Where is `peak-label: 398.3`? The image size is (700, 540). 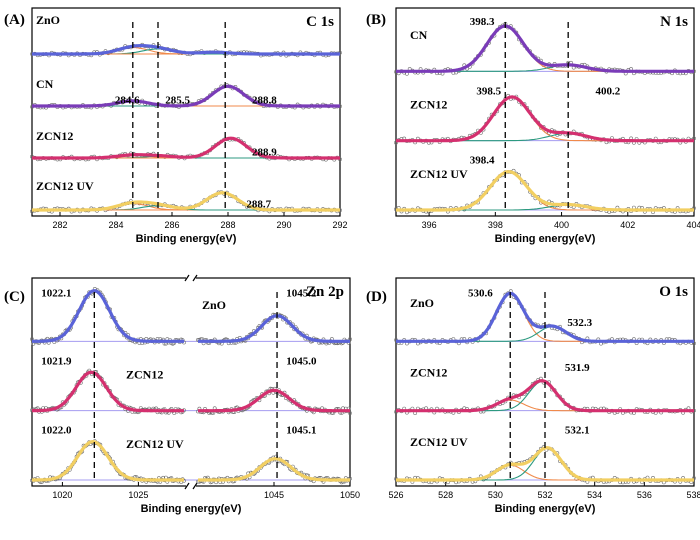
peak-label: 398.3 is located at coordinates (482, 22).